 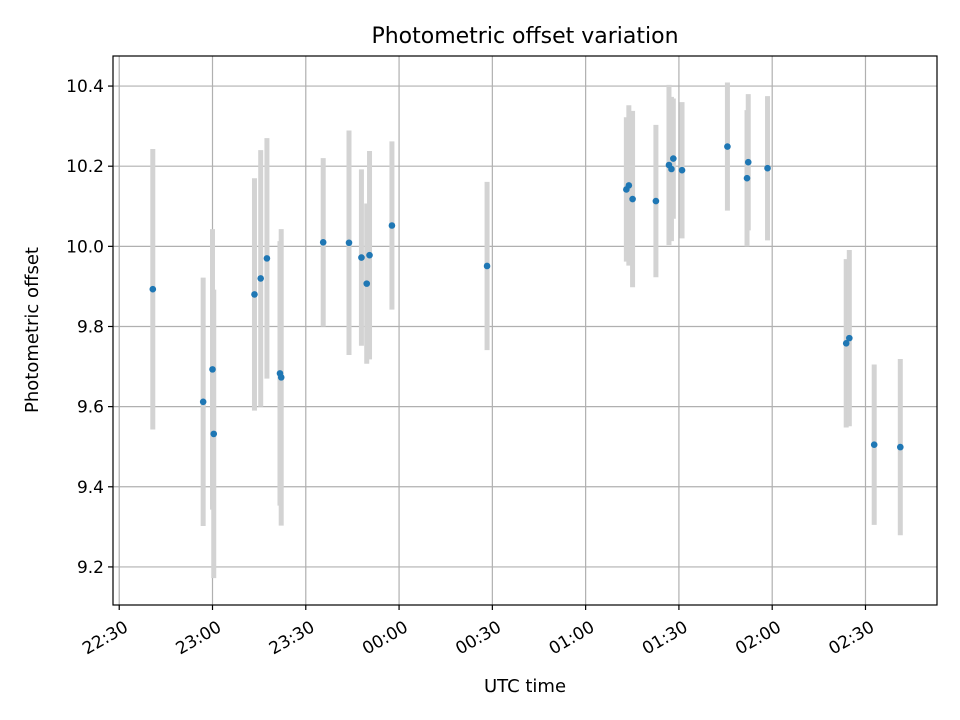 I want to click on y-tick-label: 9.2, so click(x=90, y=568).